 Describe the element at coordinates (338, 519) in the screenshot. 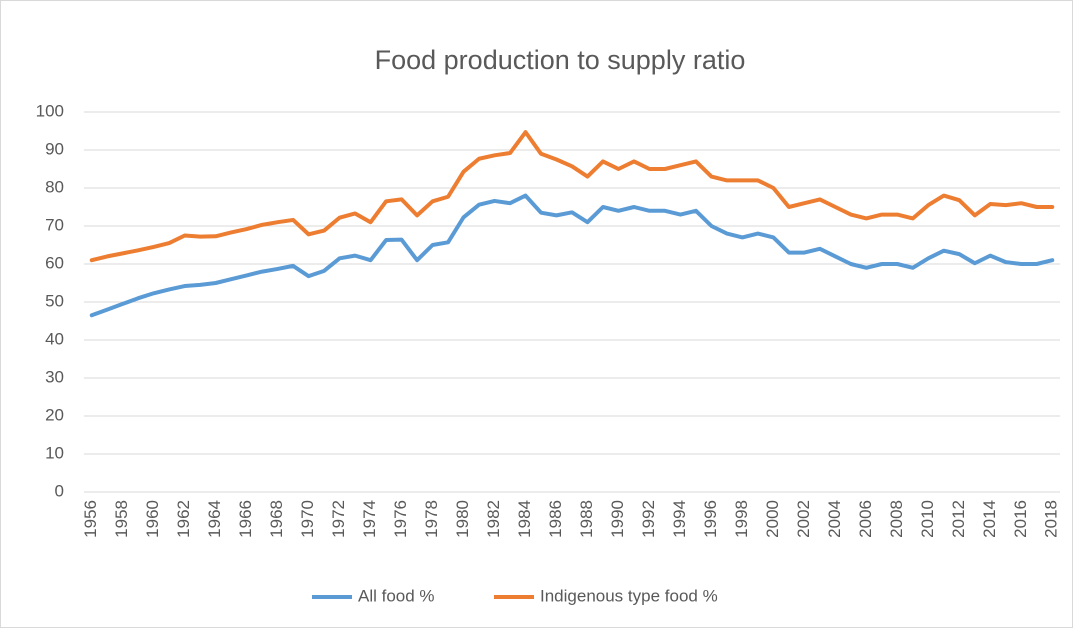

I see `x-tick-label: 1972` at that location.